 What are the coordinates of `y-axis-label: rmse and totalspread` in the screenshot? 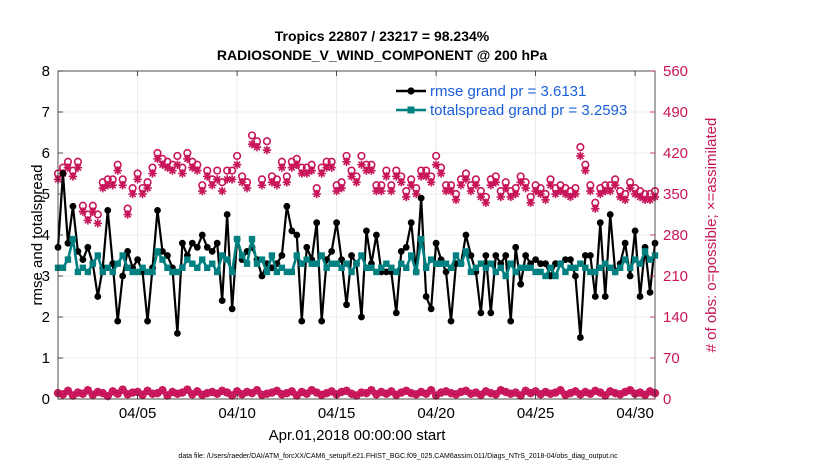 It's located at (37, 235).